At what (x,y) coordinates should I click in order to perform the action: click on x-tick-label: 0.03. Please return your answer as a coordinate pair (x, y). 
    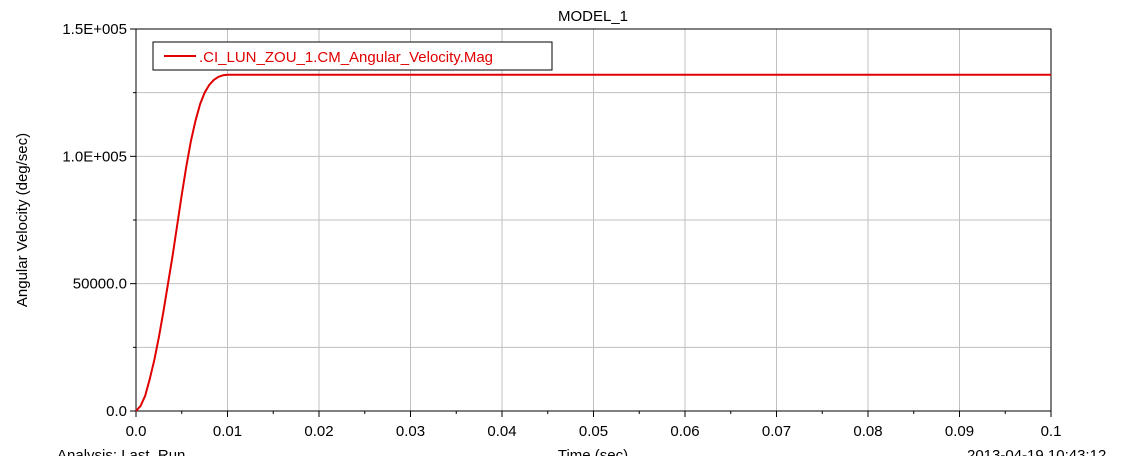
    Looking at the image, I should click on (410, 431).